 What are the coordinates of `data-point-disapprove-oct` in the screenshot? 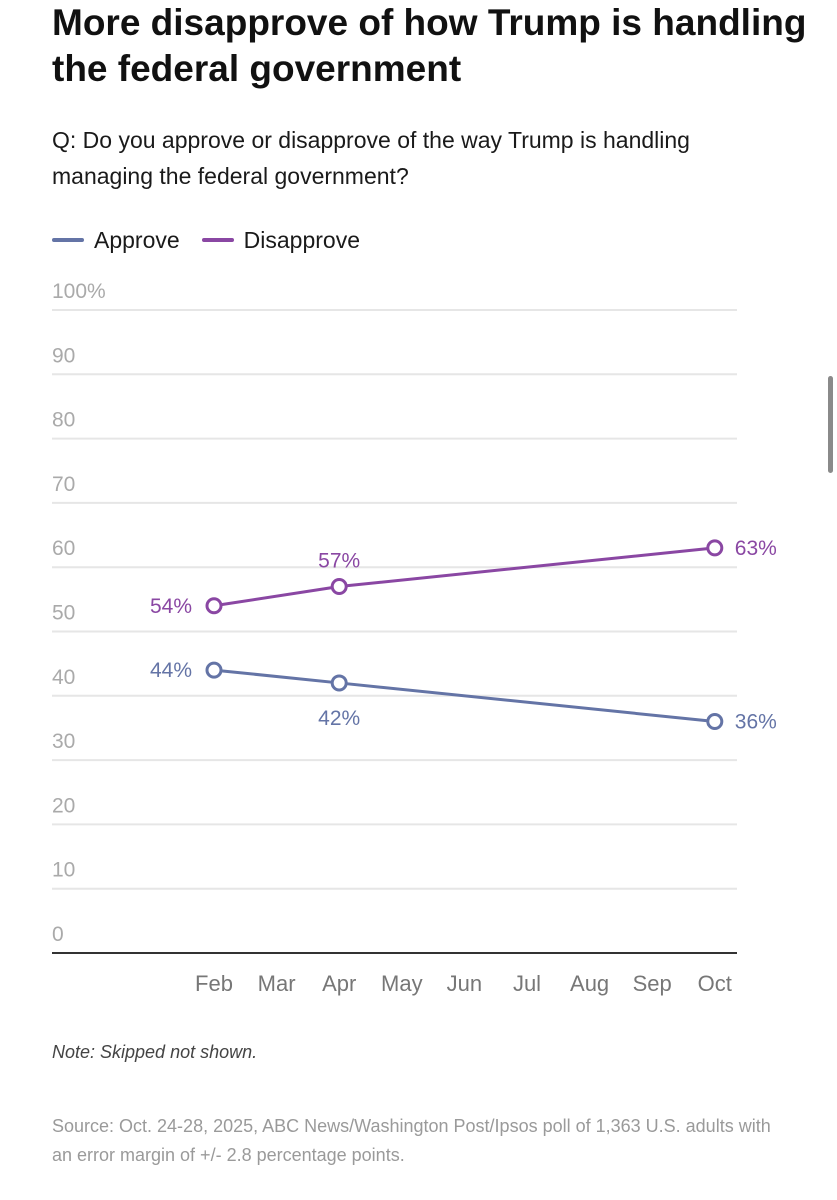 It's located at (715, 548).